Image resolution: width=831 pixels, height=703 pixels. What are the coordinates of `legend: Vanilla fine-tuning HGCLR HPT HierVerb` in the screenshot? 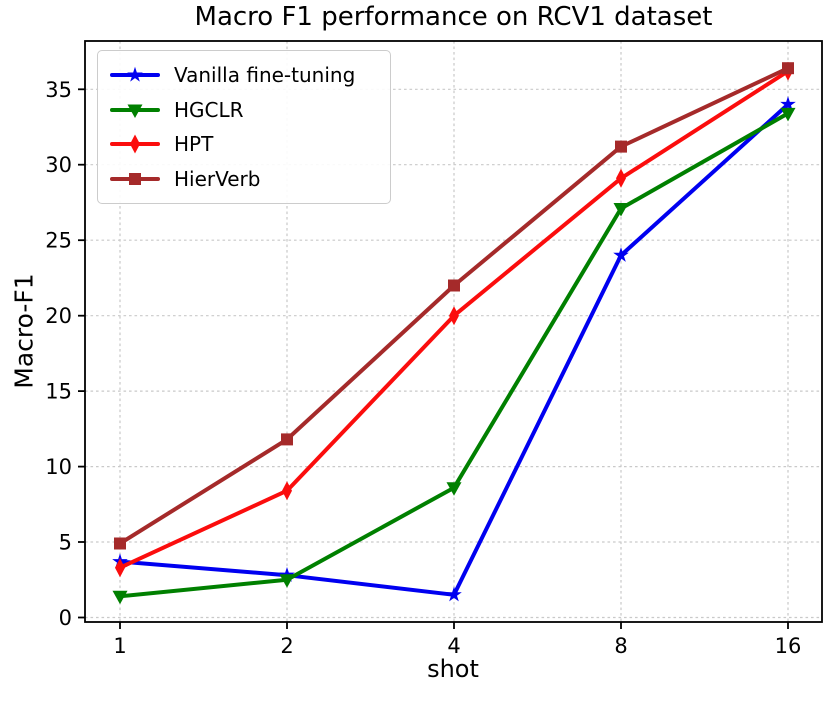 It's located at (244, 127).